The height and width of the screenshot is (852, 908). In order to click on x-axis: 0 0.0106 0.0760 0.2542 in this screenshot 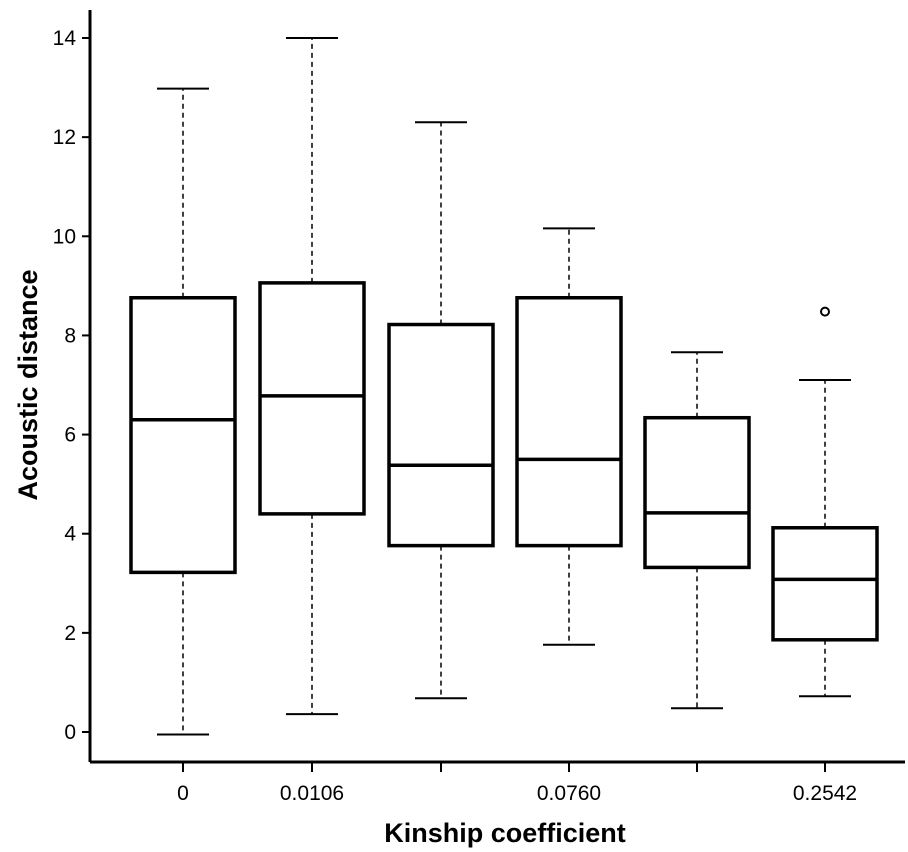, I will do `click(517, 783)`.